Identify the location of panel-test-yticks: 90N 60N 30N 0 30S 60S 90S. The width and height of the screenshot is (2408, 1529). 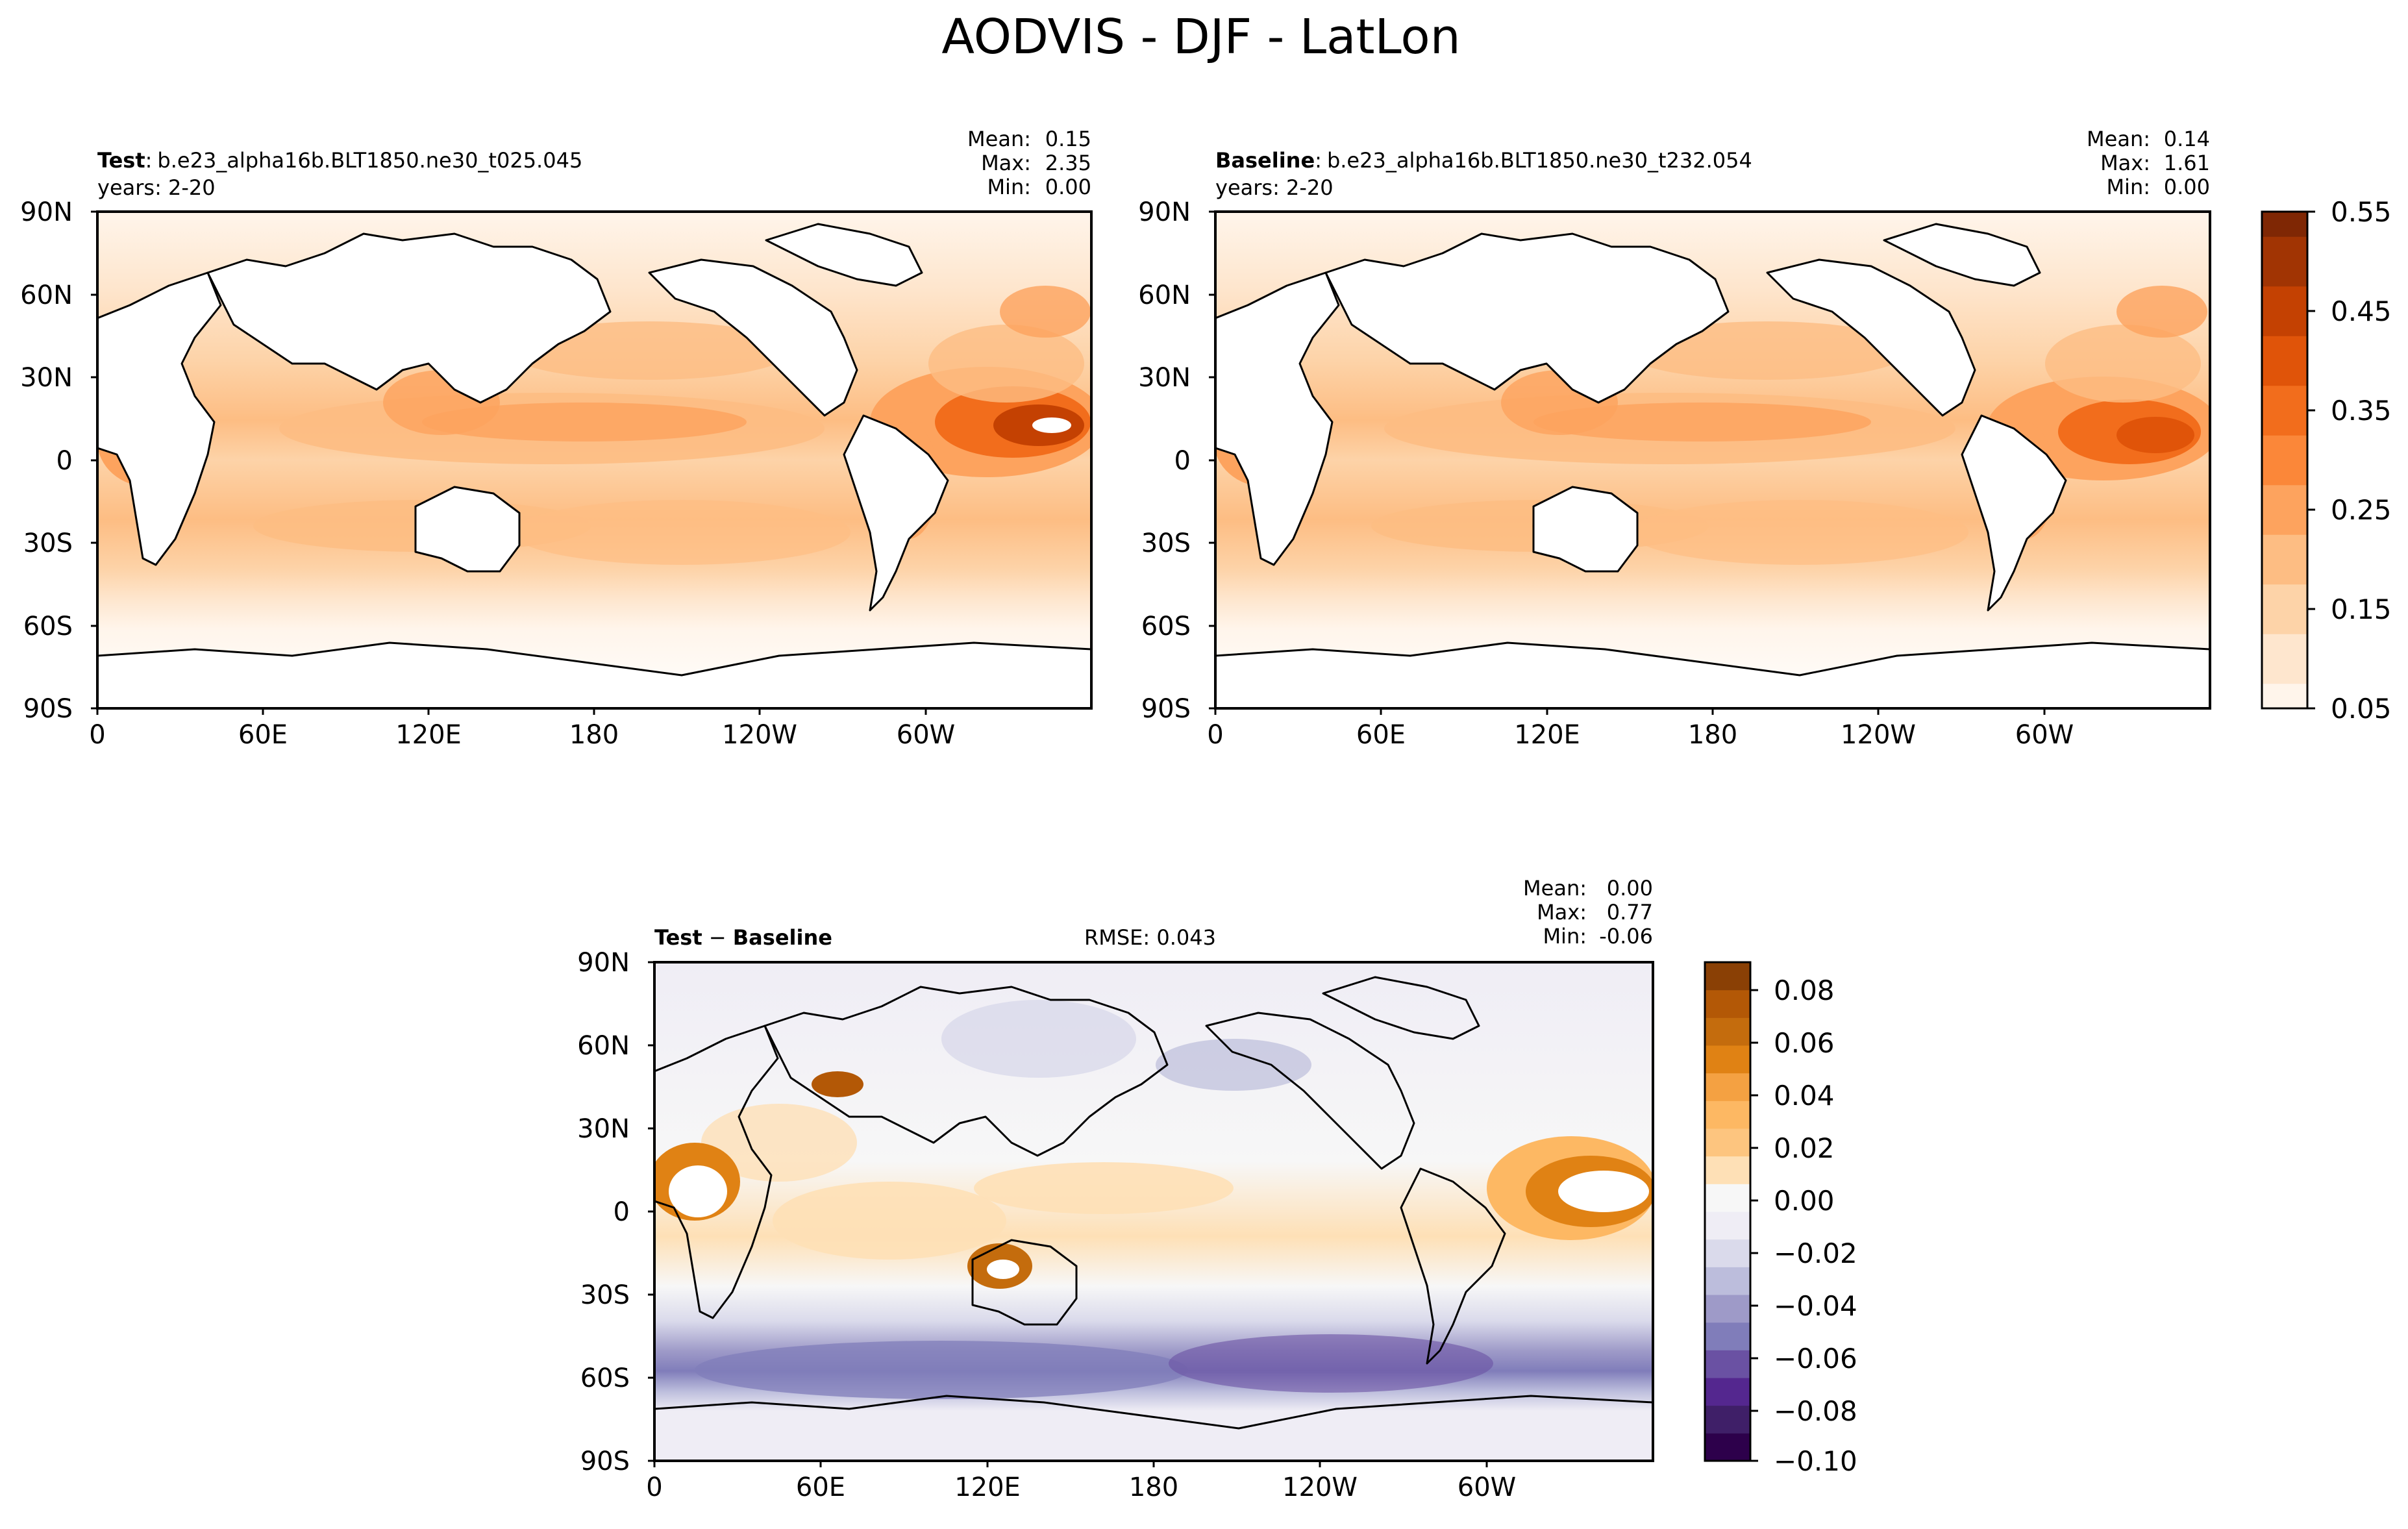
(58, 460).